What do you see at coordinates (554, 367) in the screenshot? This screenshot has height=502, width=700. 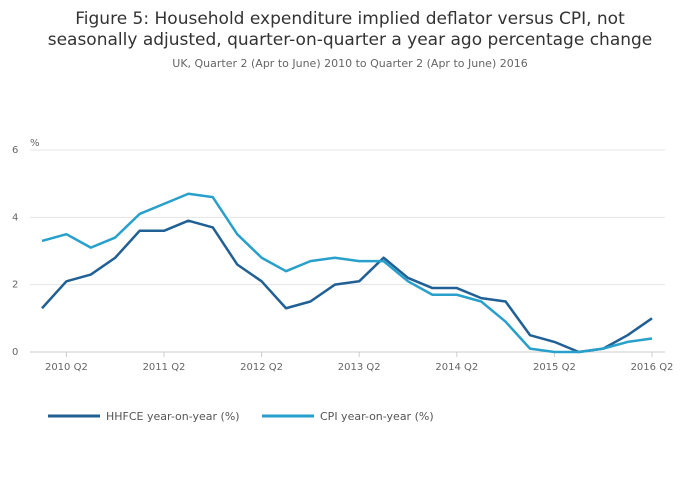 I see `x-tick-label: 2015 Q2` at bounding box center [554, 367].